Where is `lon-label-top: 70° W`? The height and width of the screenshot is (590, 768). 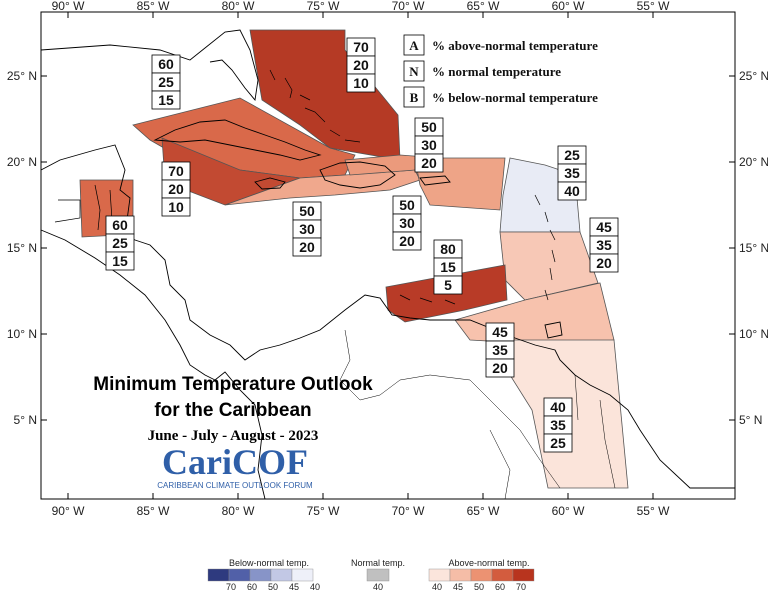 lon-label-top: 70° W is located at coordinates (408, 6).